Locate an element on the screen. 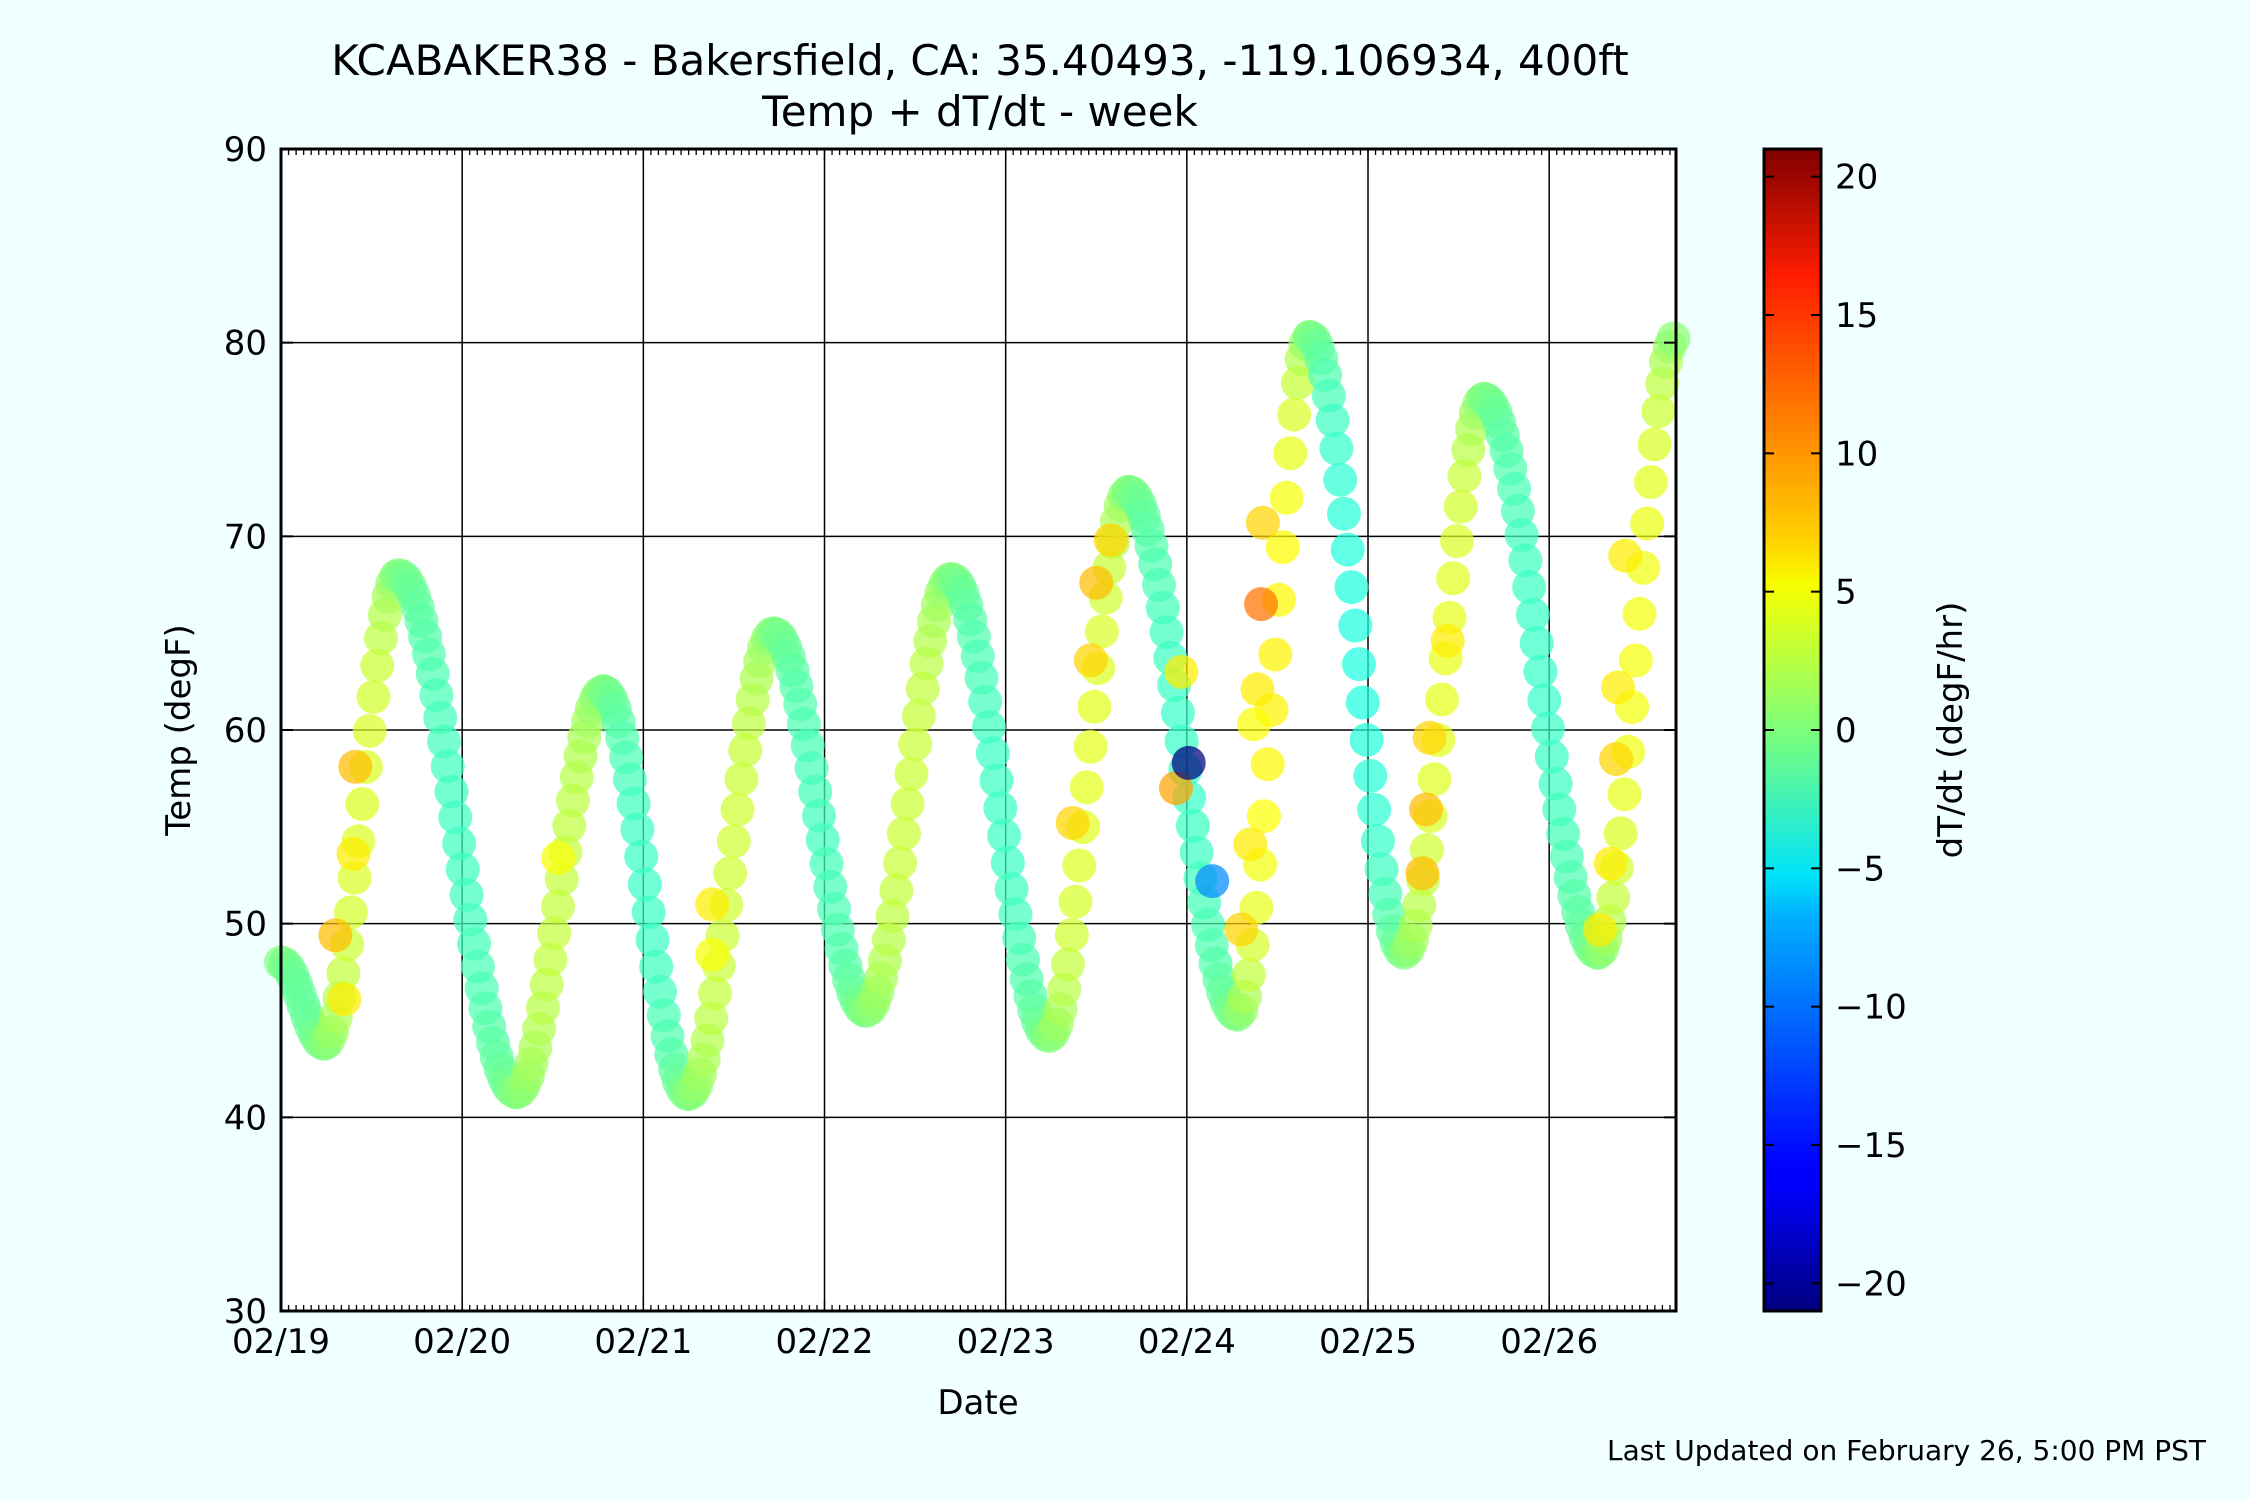  x-tick-labels: 02/19 02/20 02/21 02/22 02/23 02/24 02/25 02/26 is located at coordinates (915, 1342).